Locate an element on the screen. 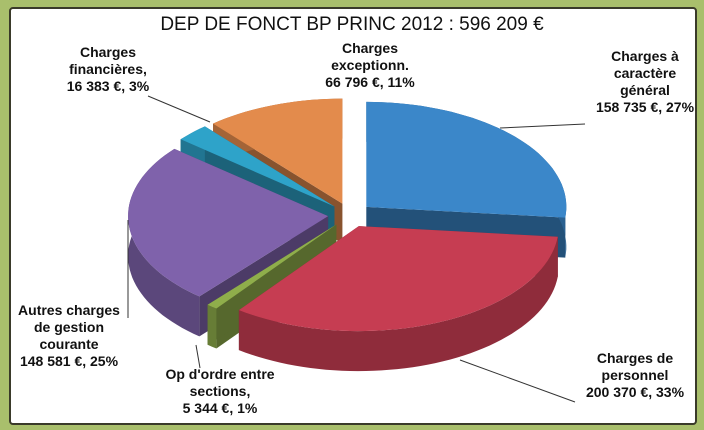 The width and height of the screenshot is (704, 430). value-label: 66 796 €, 11% is located at coordinates (370, 82).